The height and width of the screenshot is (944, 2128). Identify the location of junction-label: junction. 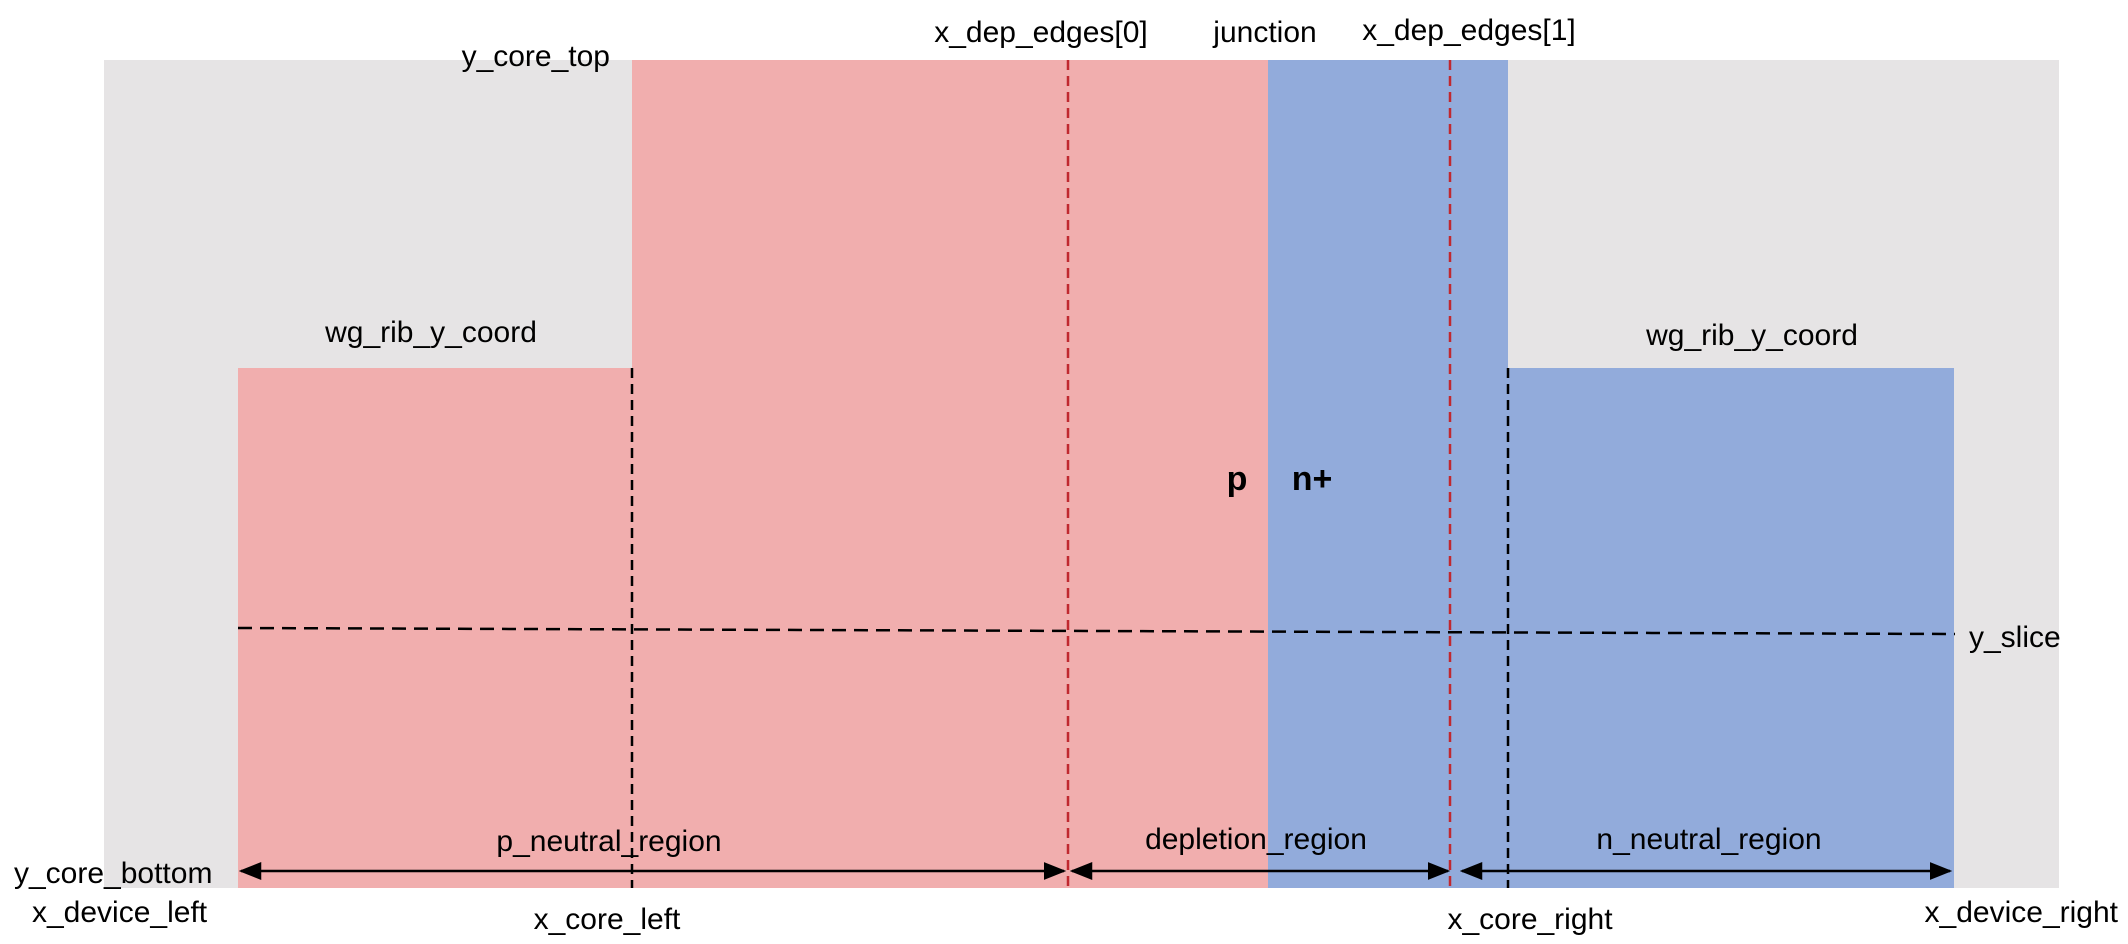
(1264, 32).